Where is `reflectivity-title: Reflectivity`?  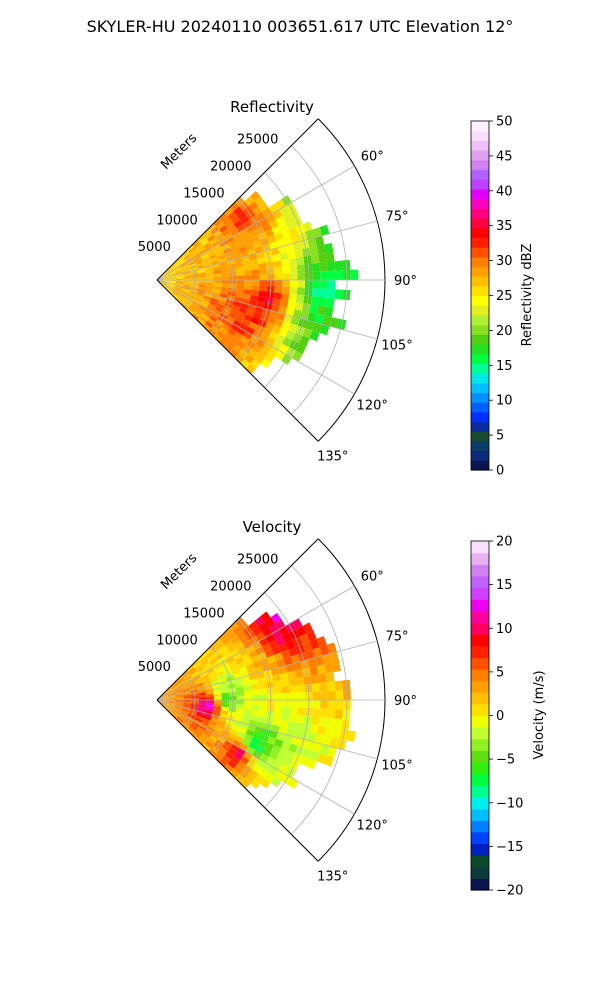
reflectivity-title: Reflectivity is located at coordinates (272, 107).